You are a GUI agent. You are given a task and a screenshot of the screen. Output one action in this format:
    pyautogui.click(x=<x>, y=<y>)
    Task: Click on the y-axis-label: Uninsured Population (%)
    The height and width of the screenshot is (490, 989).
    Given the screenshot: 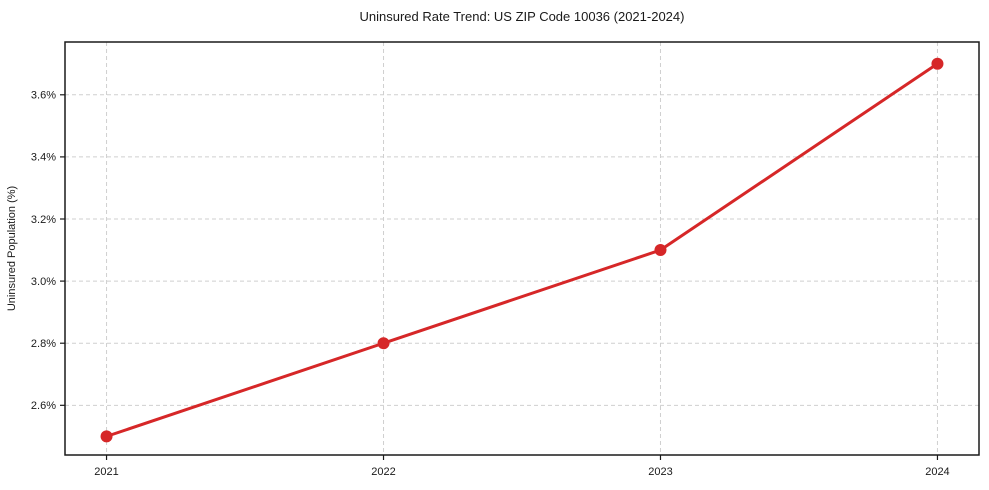 What is the action you would take?
    pyautogui.click(x=12, y=248)
    